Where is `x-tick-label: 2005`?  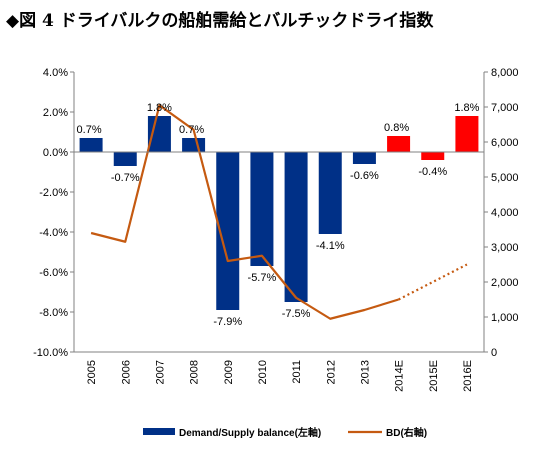
x-tick-label: 2005 is located at coordinates (92, 372).